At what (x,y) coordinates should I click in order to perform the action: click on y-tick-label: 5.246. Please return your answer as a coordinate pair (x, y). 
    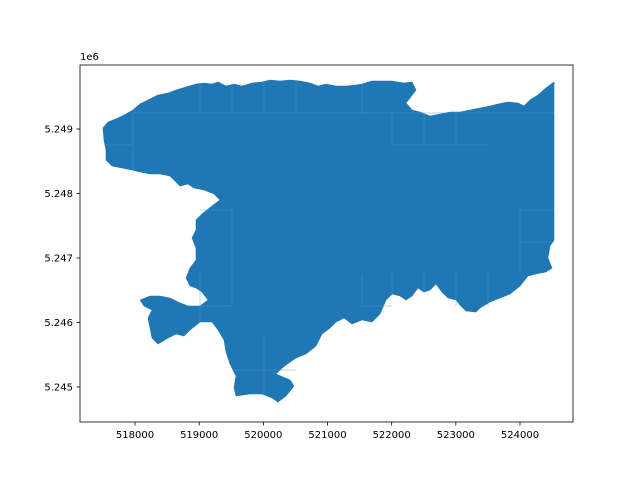
    Looking at the image, I should click on (58, 323).